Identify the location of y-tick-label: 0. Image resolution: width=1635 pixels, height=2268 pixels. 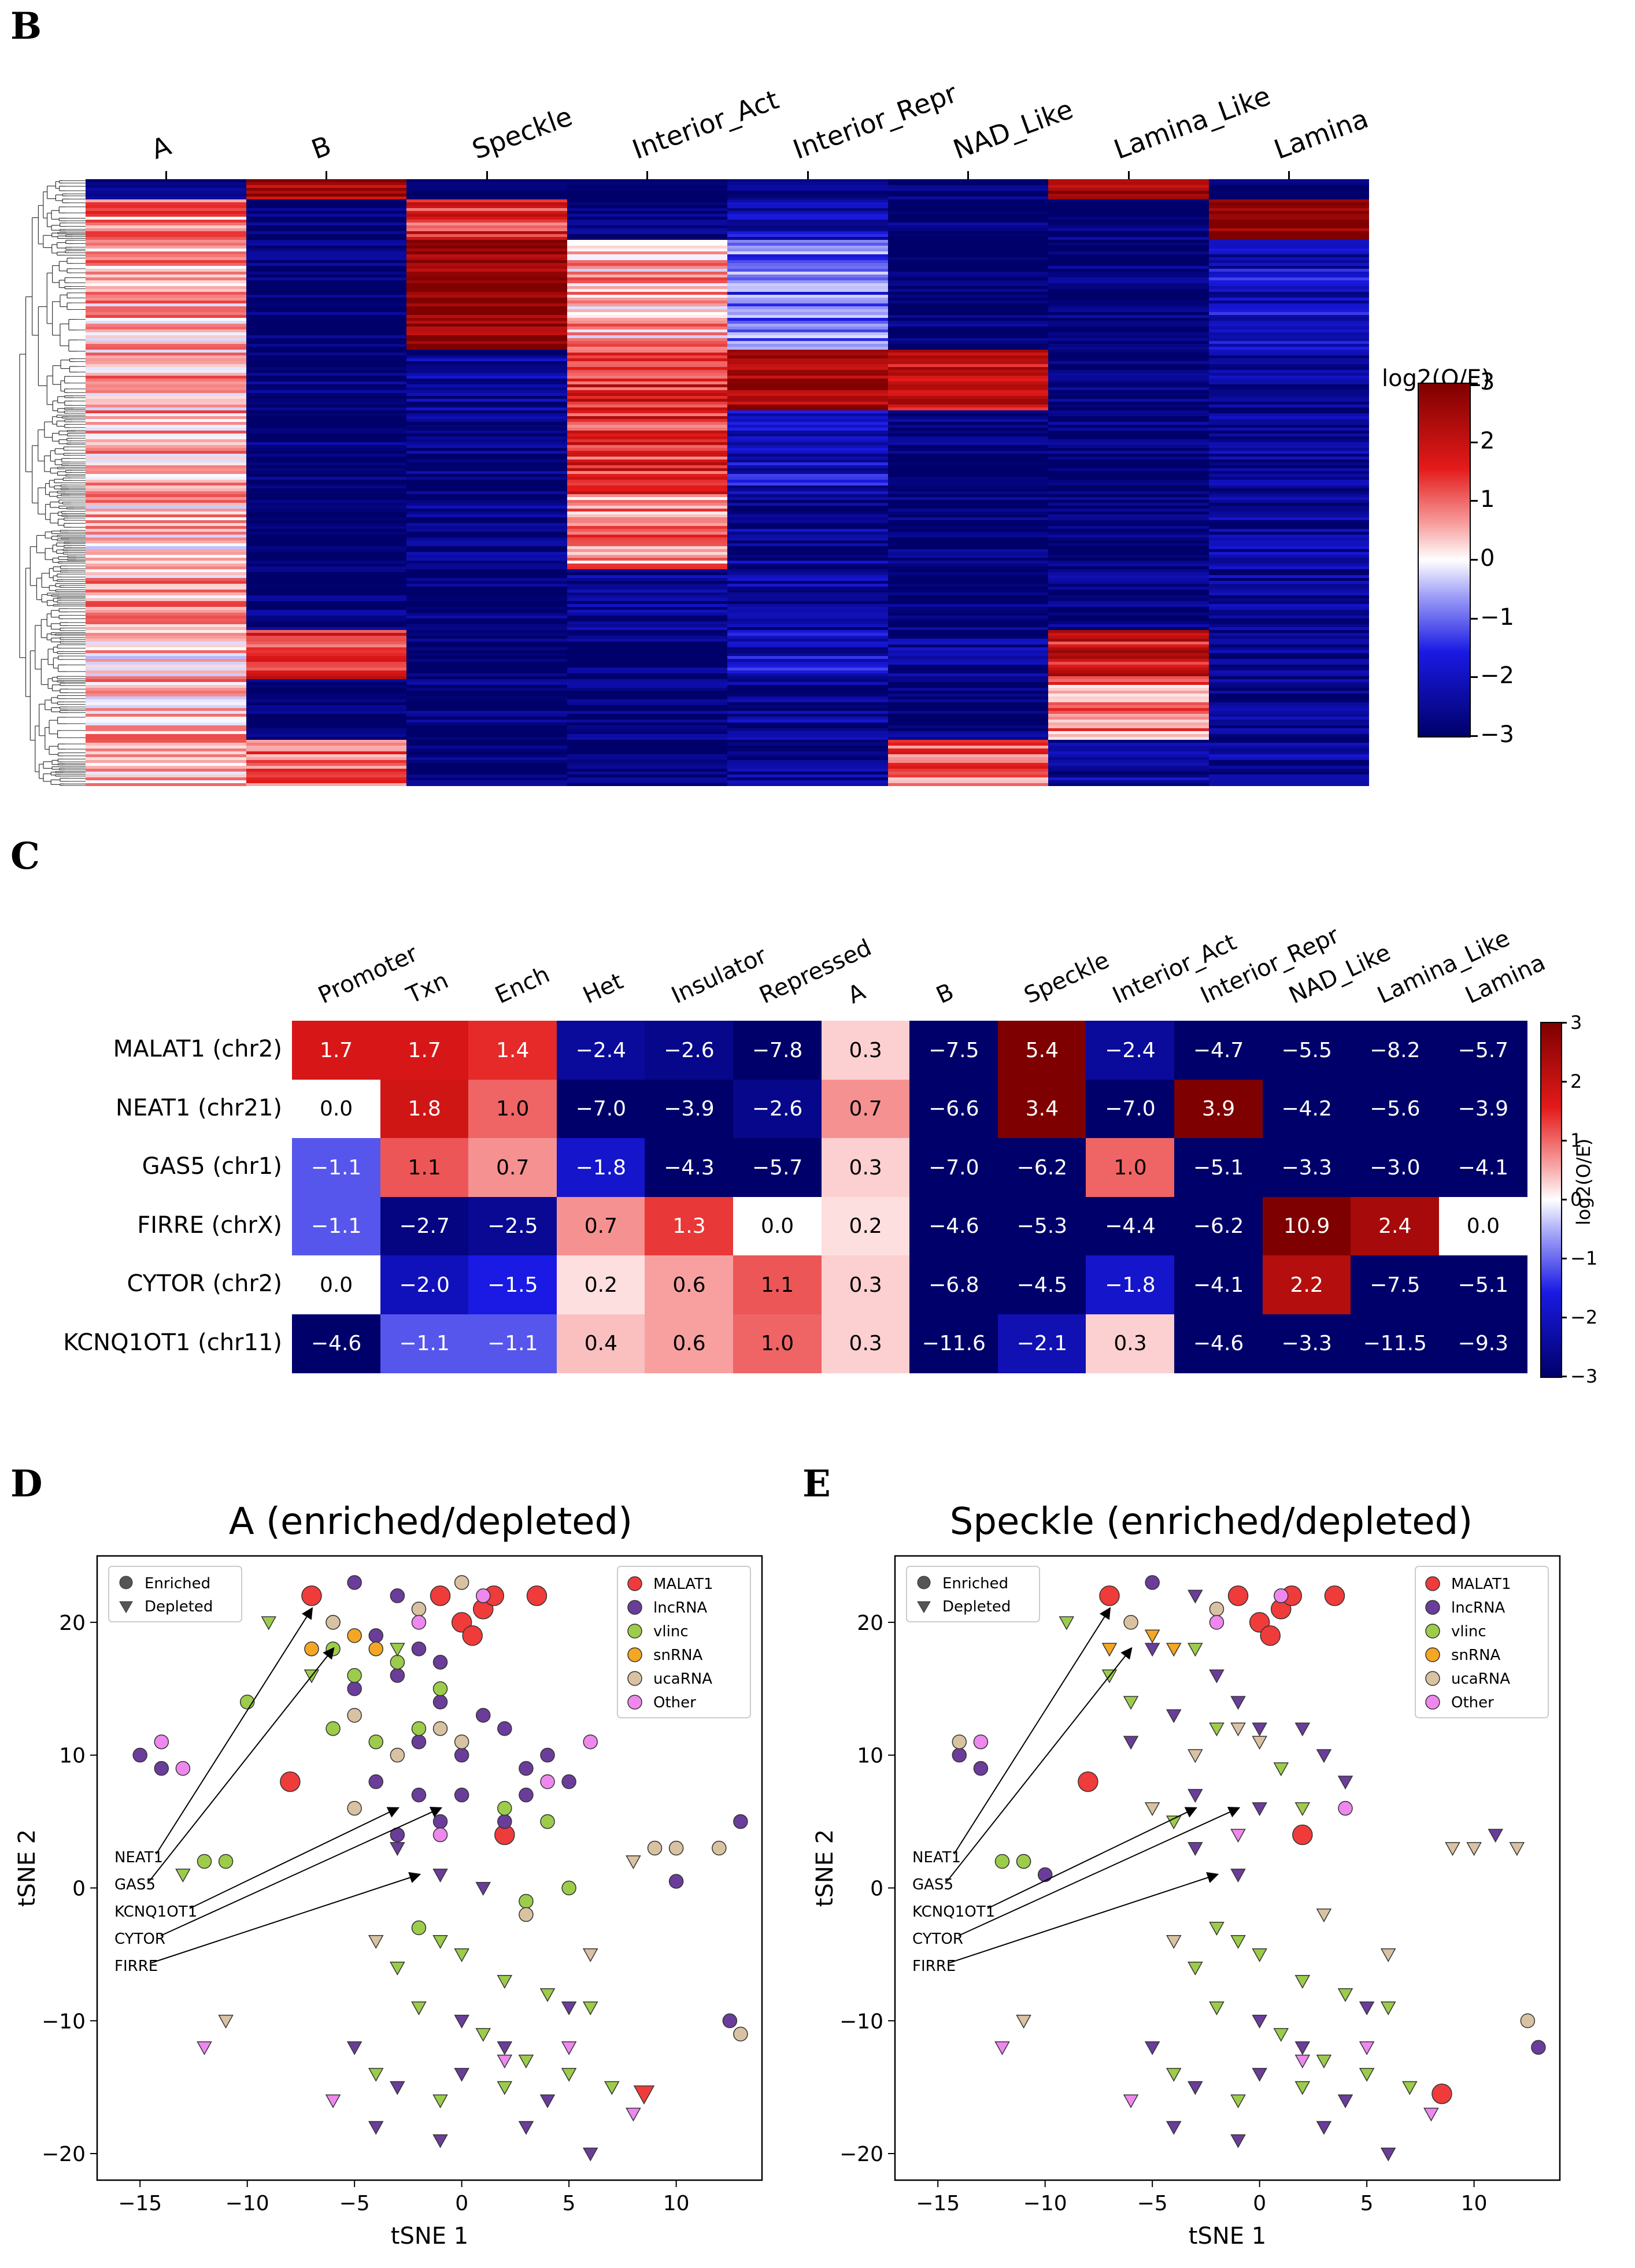
(79, 1888).